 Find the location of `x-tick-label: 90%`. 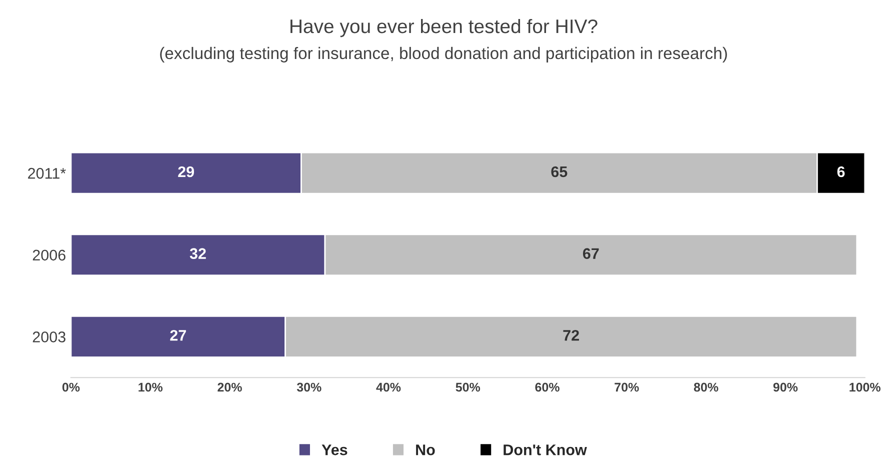

x-tick-label: 90% is located at coordinates (785, 387).